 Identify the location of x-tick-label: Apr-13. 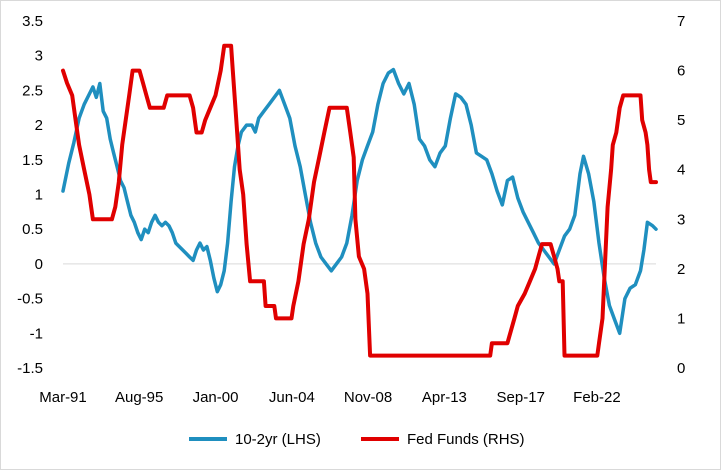
(444, 397).